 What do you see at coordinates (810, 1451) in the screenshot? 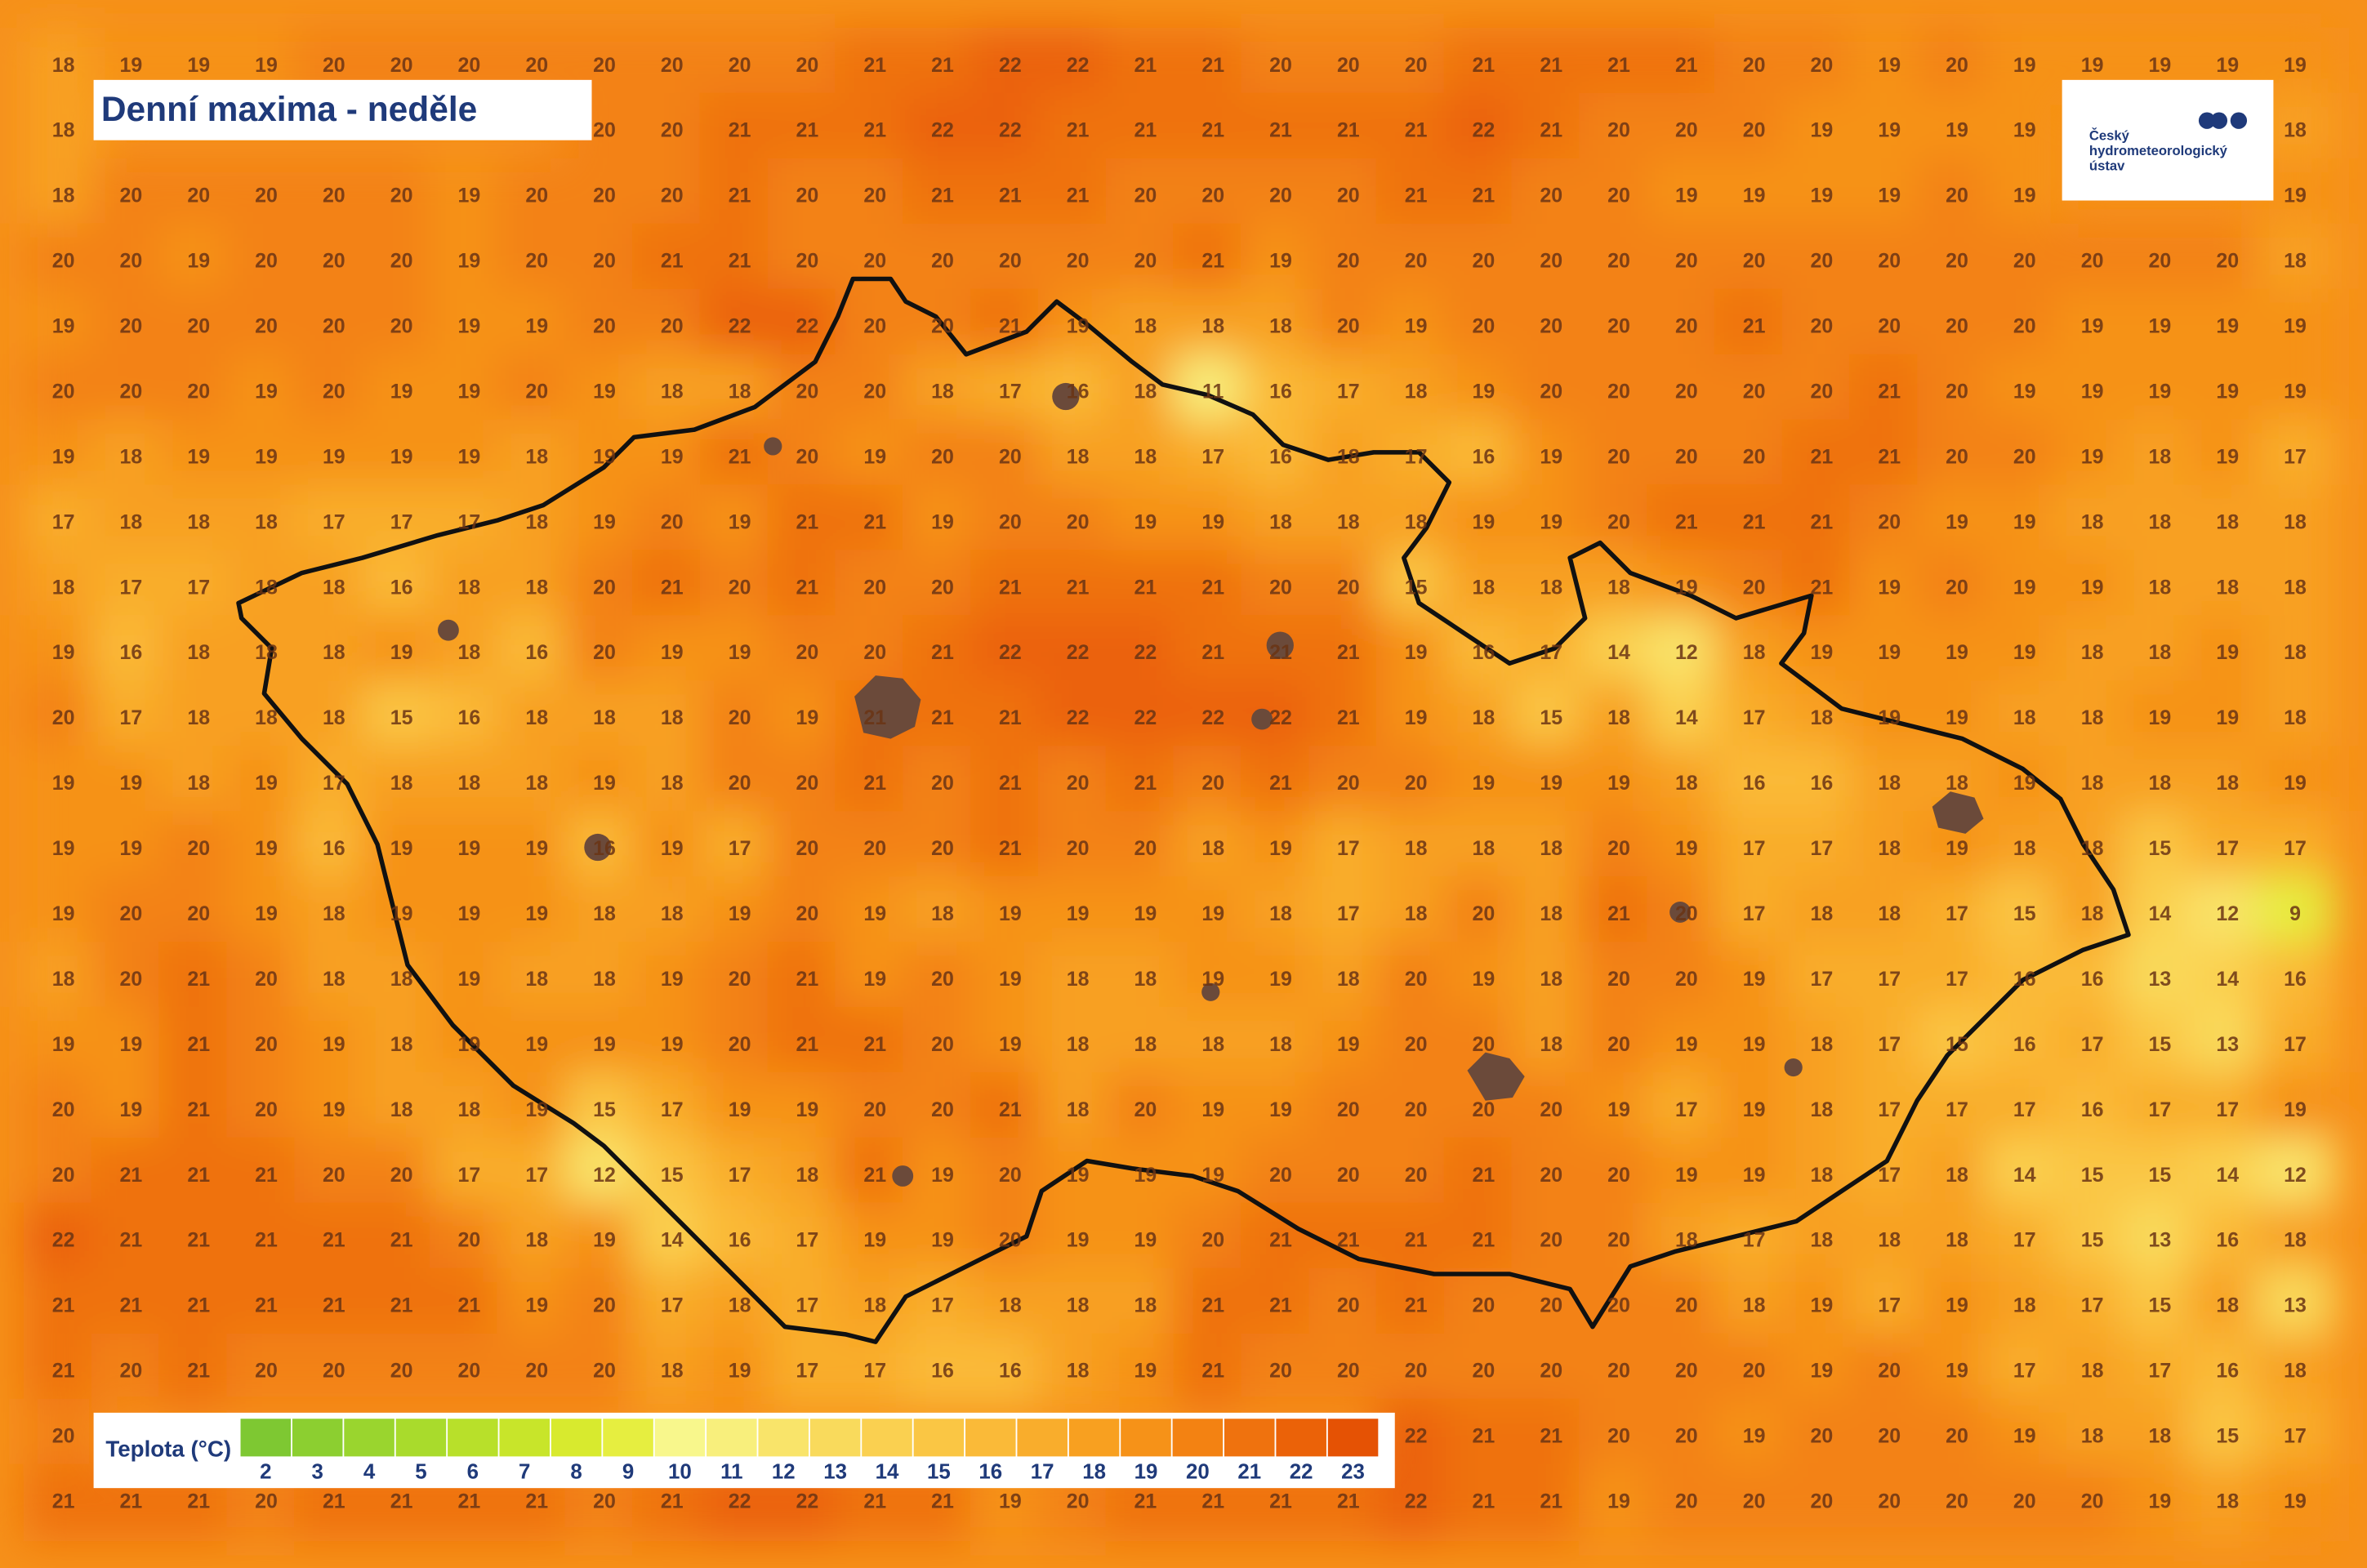
I see `legend: 2 3 4 5 6 7 8 9 10 11 12 13 14 15 16 17 18 19 20 21 22 23` at bounding box center [810, 1451].